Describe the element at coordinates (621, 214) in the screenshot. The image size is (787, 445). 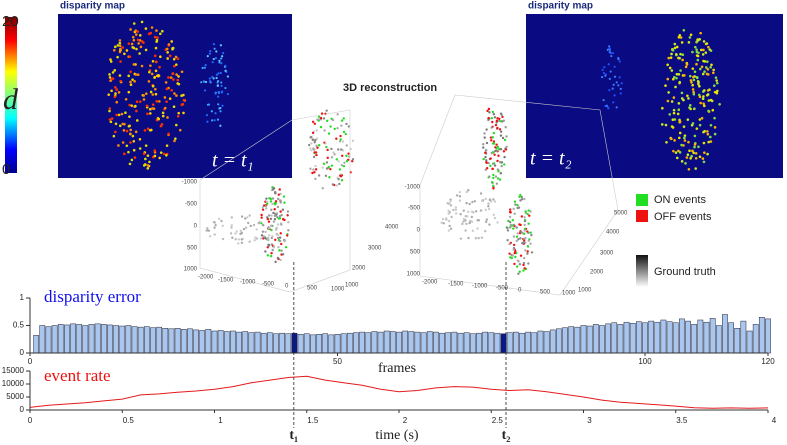
I see `3d-tick-label: 5000` at that location.